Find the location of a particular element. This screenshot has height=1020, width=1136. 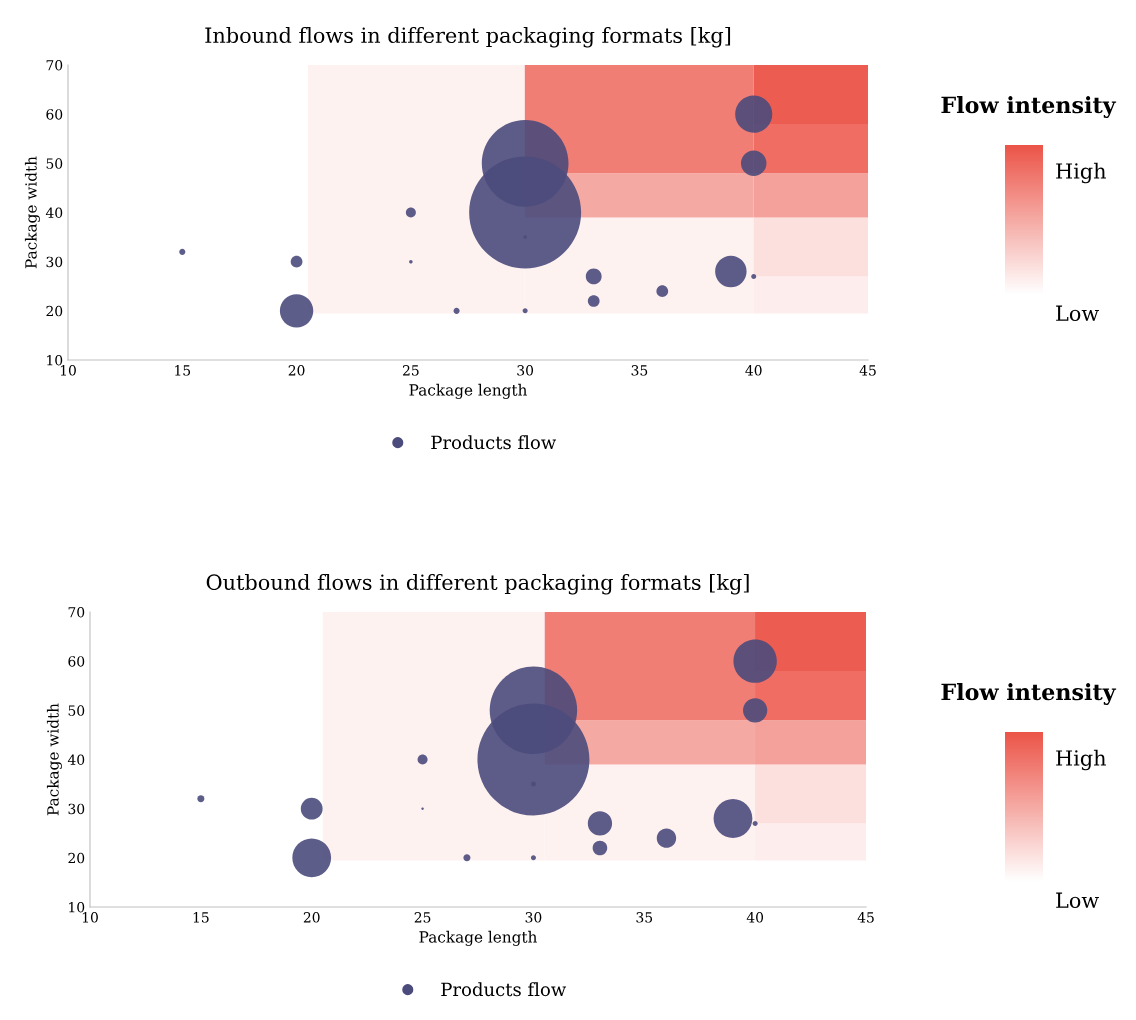

chart-title: Inbound flows in different packaging formats [kg] is located at coordinates (468, 37).